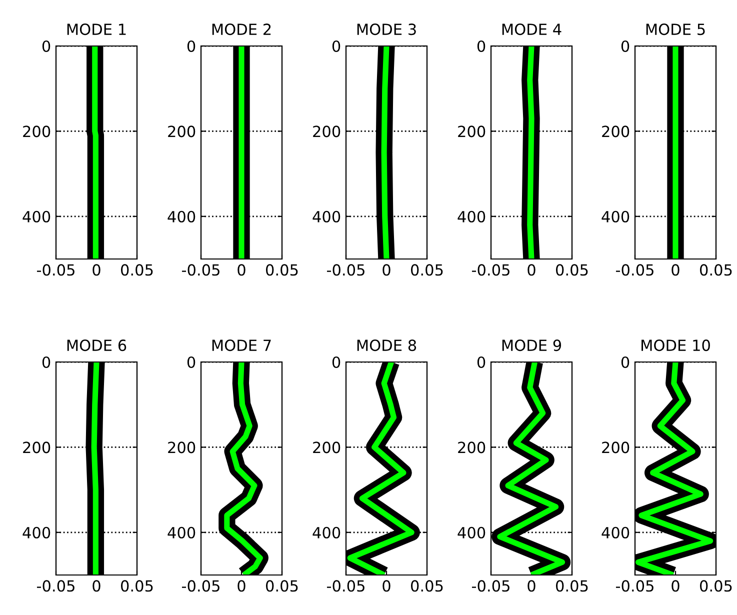 The width and height of the screenshot is (737, 615). Describe the element at coordinates (96, 30) in the screenshot. I see `chart-title: MODE 1` at that location.